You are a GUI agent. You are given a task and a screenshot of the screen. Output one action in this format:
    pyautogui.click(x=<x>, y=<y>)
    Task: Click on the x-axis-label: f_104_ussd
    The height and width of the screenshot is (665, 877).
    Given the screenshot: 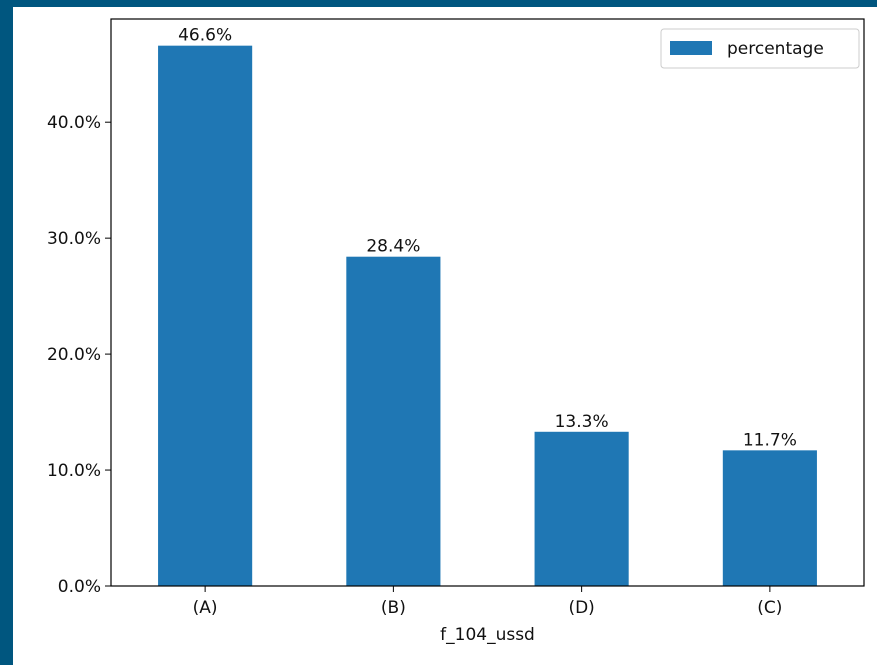 What is the action you would take?
    pyautogui.click(x=487, y=635)
    